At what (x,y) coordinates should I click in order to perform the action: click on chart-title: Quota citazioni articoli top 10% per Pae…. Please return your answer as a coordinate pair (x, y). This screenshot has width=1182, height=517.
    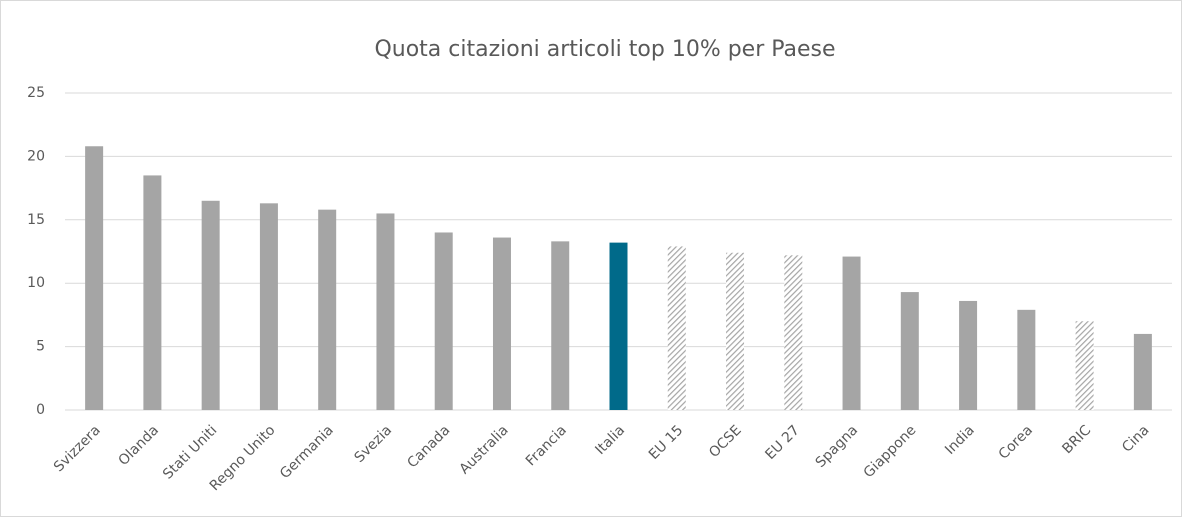
    Looking at the image, I should click on (604, 49).